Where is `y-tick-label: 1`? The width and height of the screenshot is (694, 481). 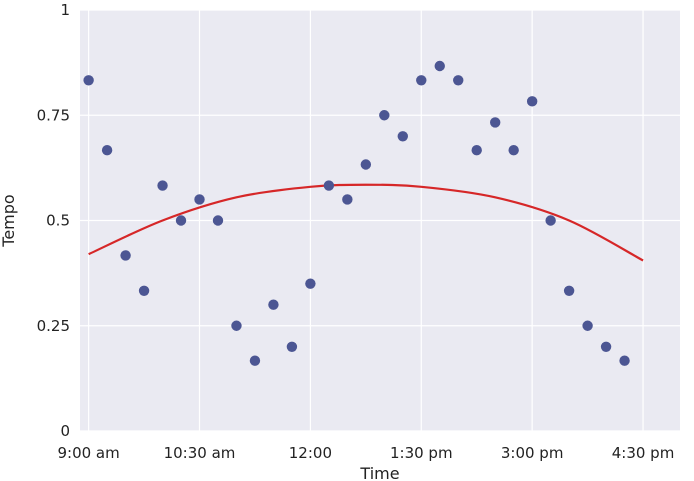 y-tick-label: 1 is located at coordinates (65, 10).